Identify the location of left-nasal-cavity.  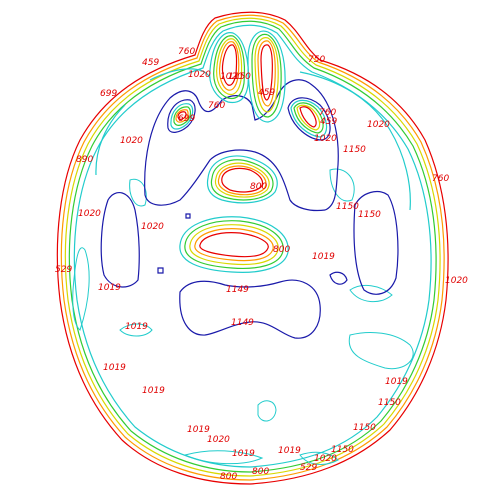
(229, 68).